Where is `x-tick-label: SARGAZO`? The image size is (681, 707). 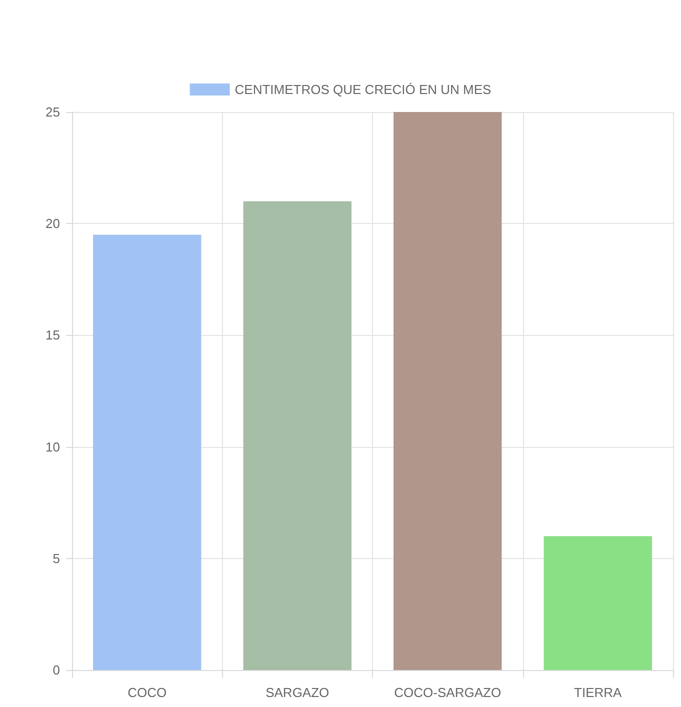
x-tick-label: SARGAZO is located at coordinates (298, 692).